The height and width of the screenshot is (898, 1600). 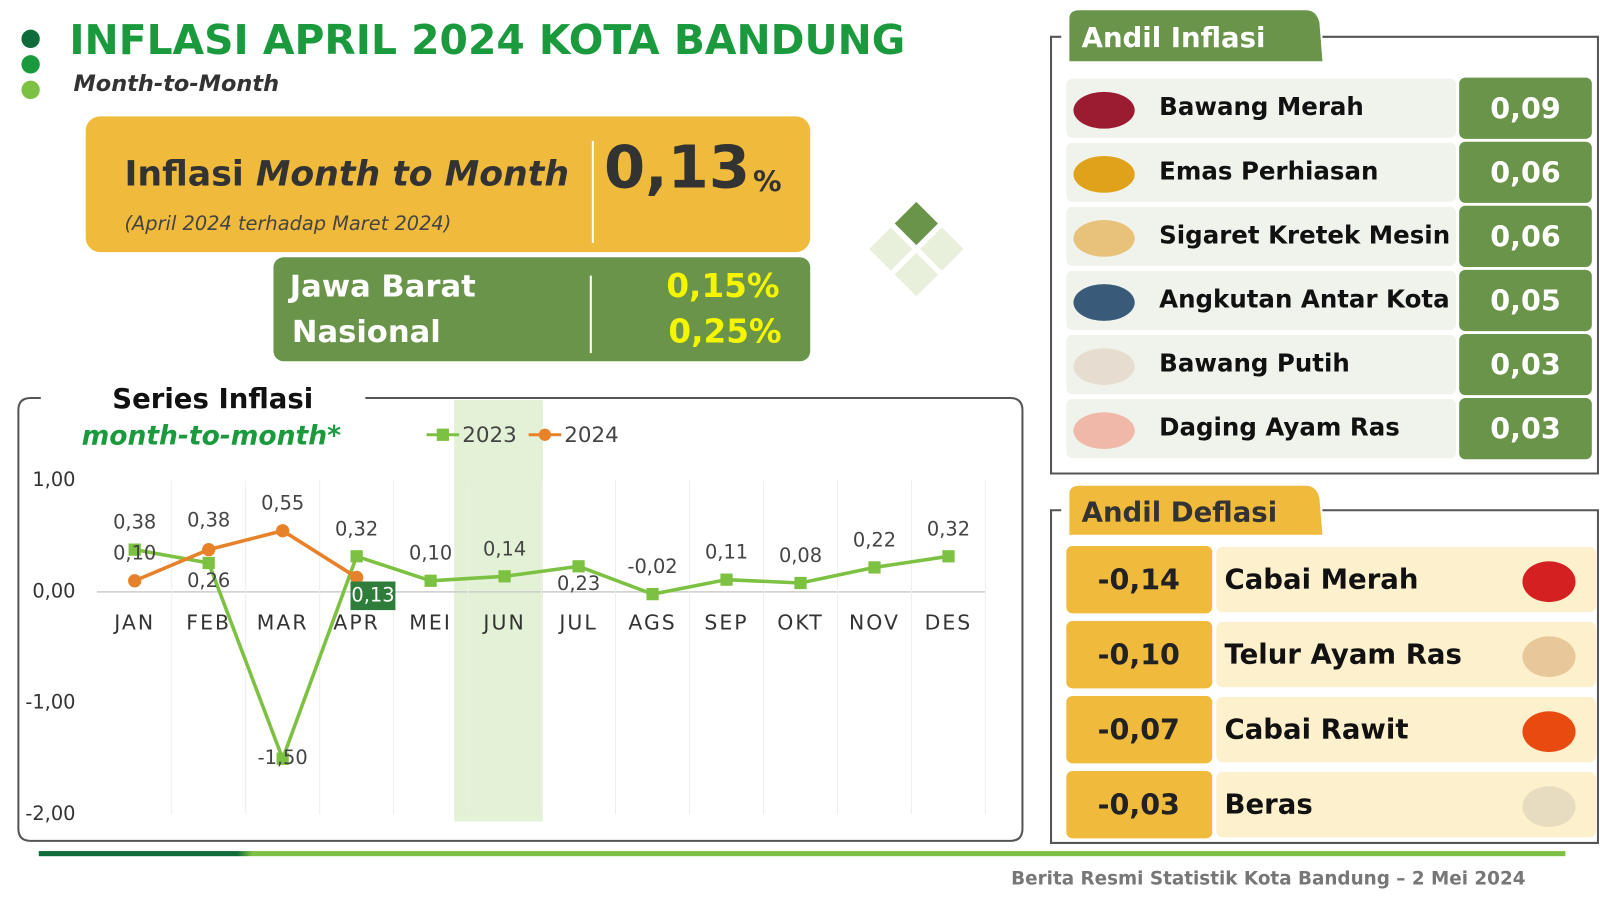 What do you see at coordinates (430, 623) in the screenshot?
I see `x-tick-label: MEI` at bounding box center [430, 623].